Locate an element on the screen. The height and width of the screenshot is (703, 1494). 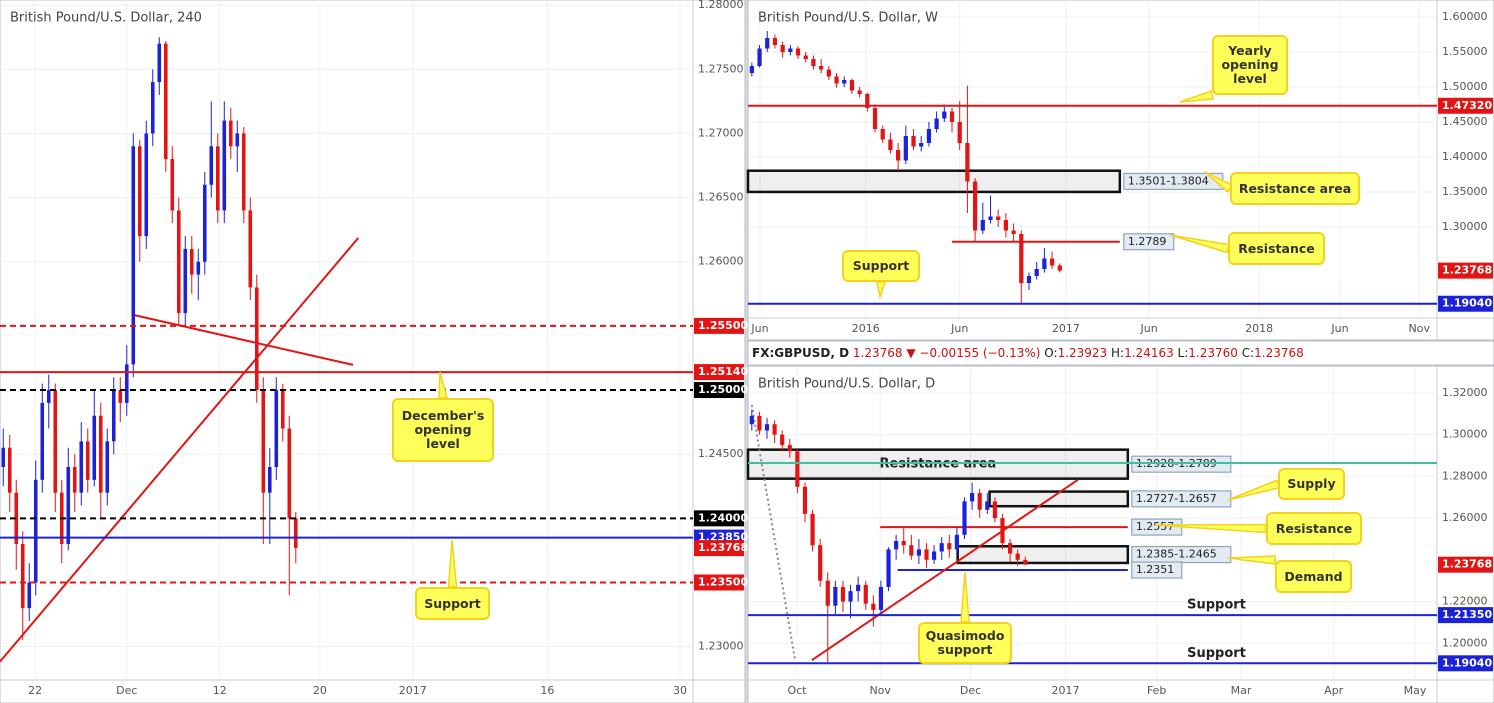
y-tick-label: 1.24500 is located at coordinates (721, 453).